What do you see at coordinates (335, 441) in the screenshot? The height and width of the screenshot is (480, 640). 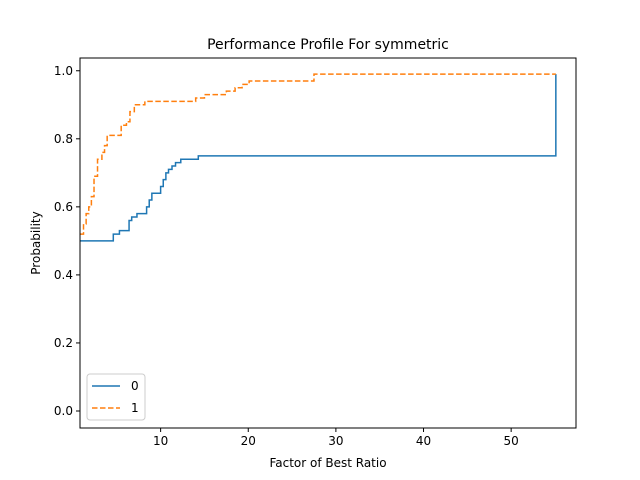 I see `x-tick-label: 30` at bounding box center [335, 441].